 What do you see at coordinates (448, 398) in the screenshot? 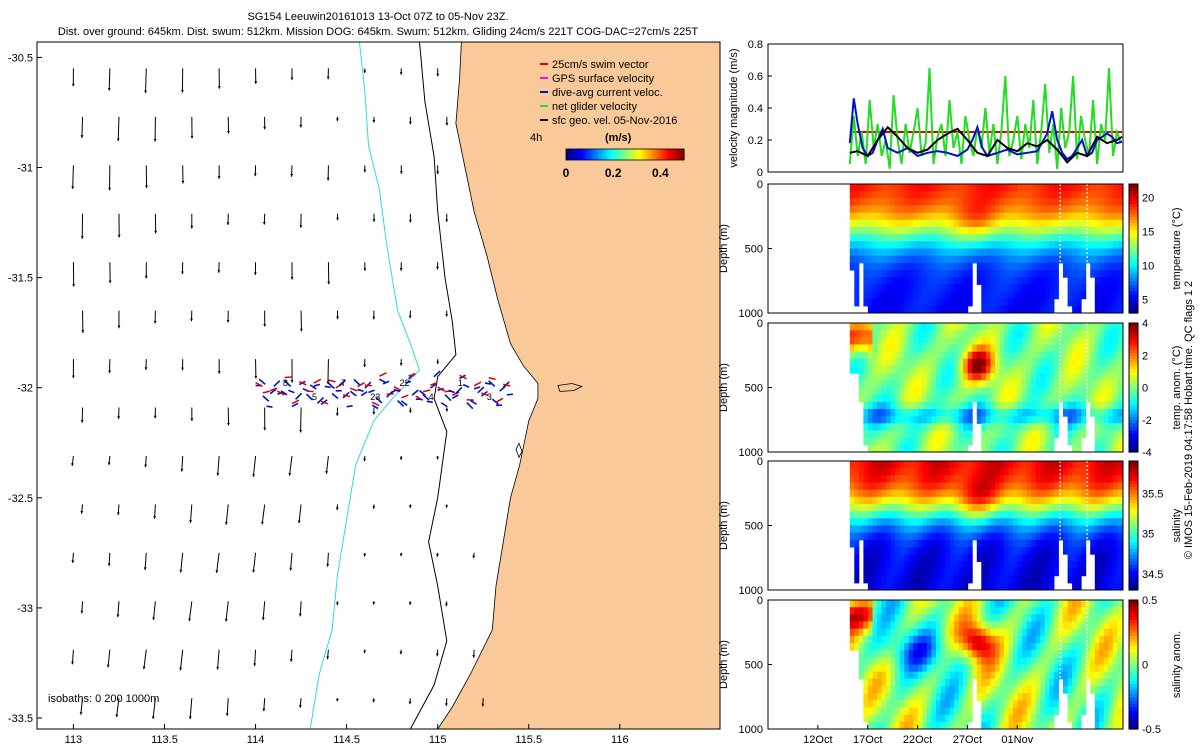
I see `dive-avg-vector` at bounding box center [448, 398].